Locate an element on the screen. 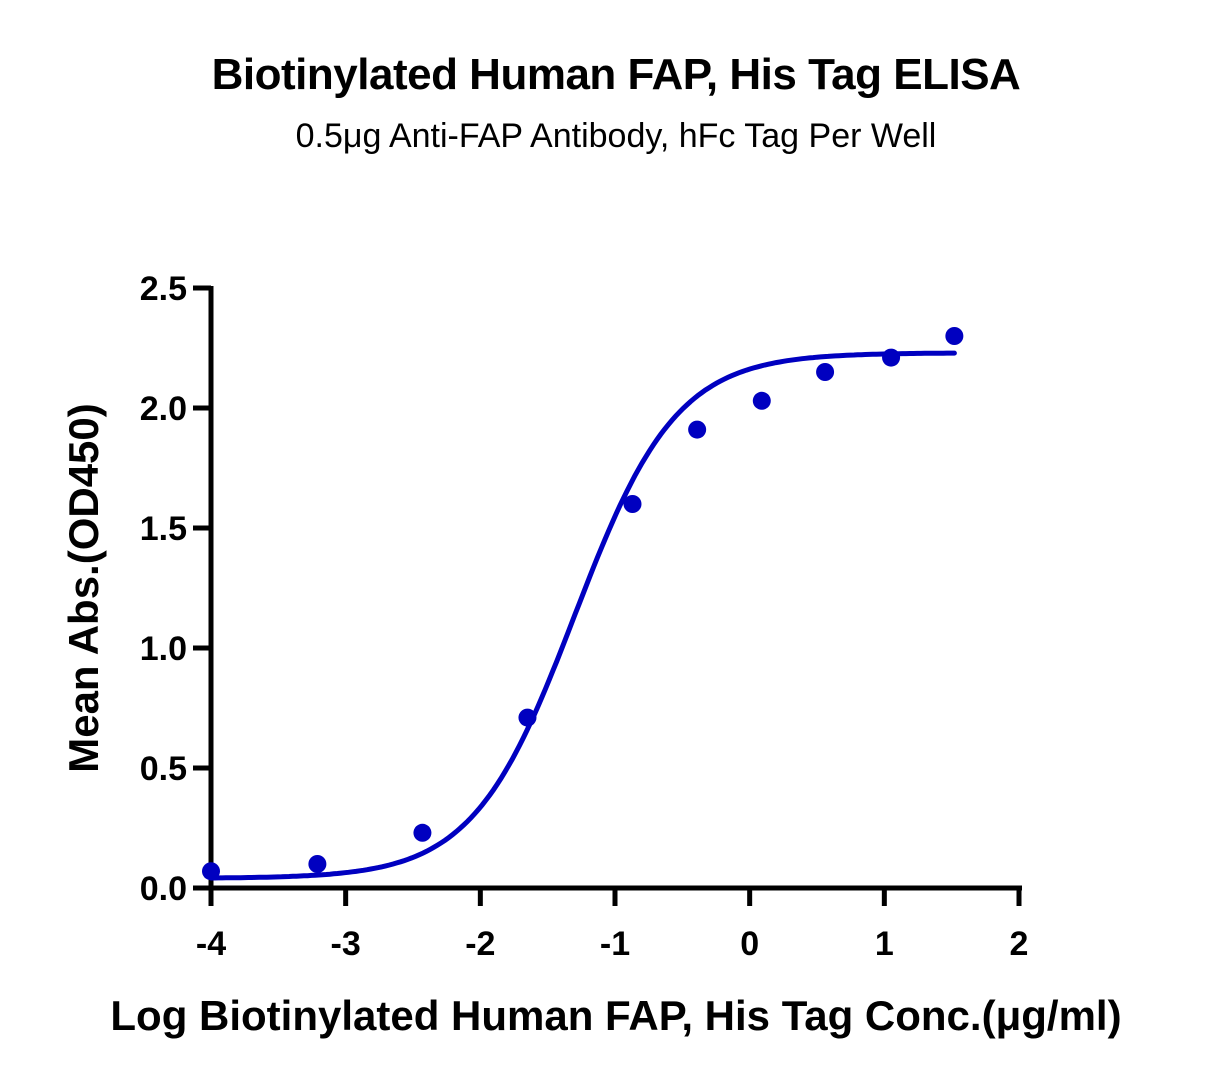 The height and width of the screenshot is (1087, 1232). y-tick-label: 1.5 is located at coordinates (163, 529).